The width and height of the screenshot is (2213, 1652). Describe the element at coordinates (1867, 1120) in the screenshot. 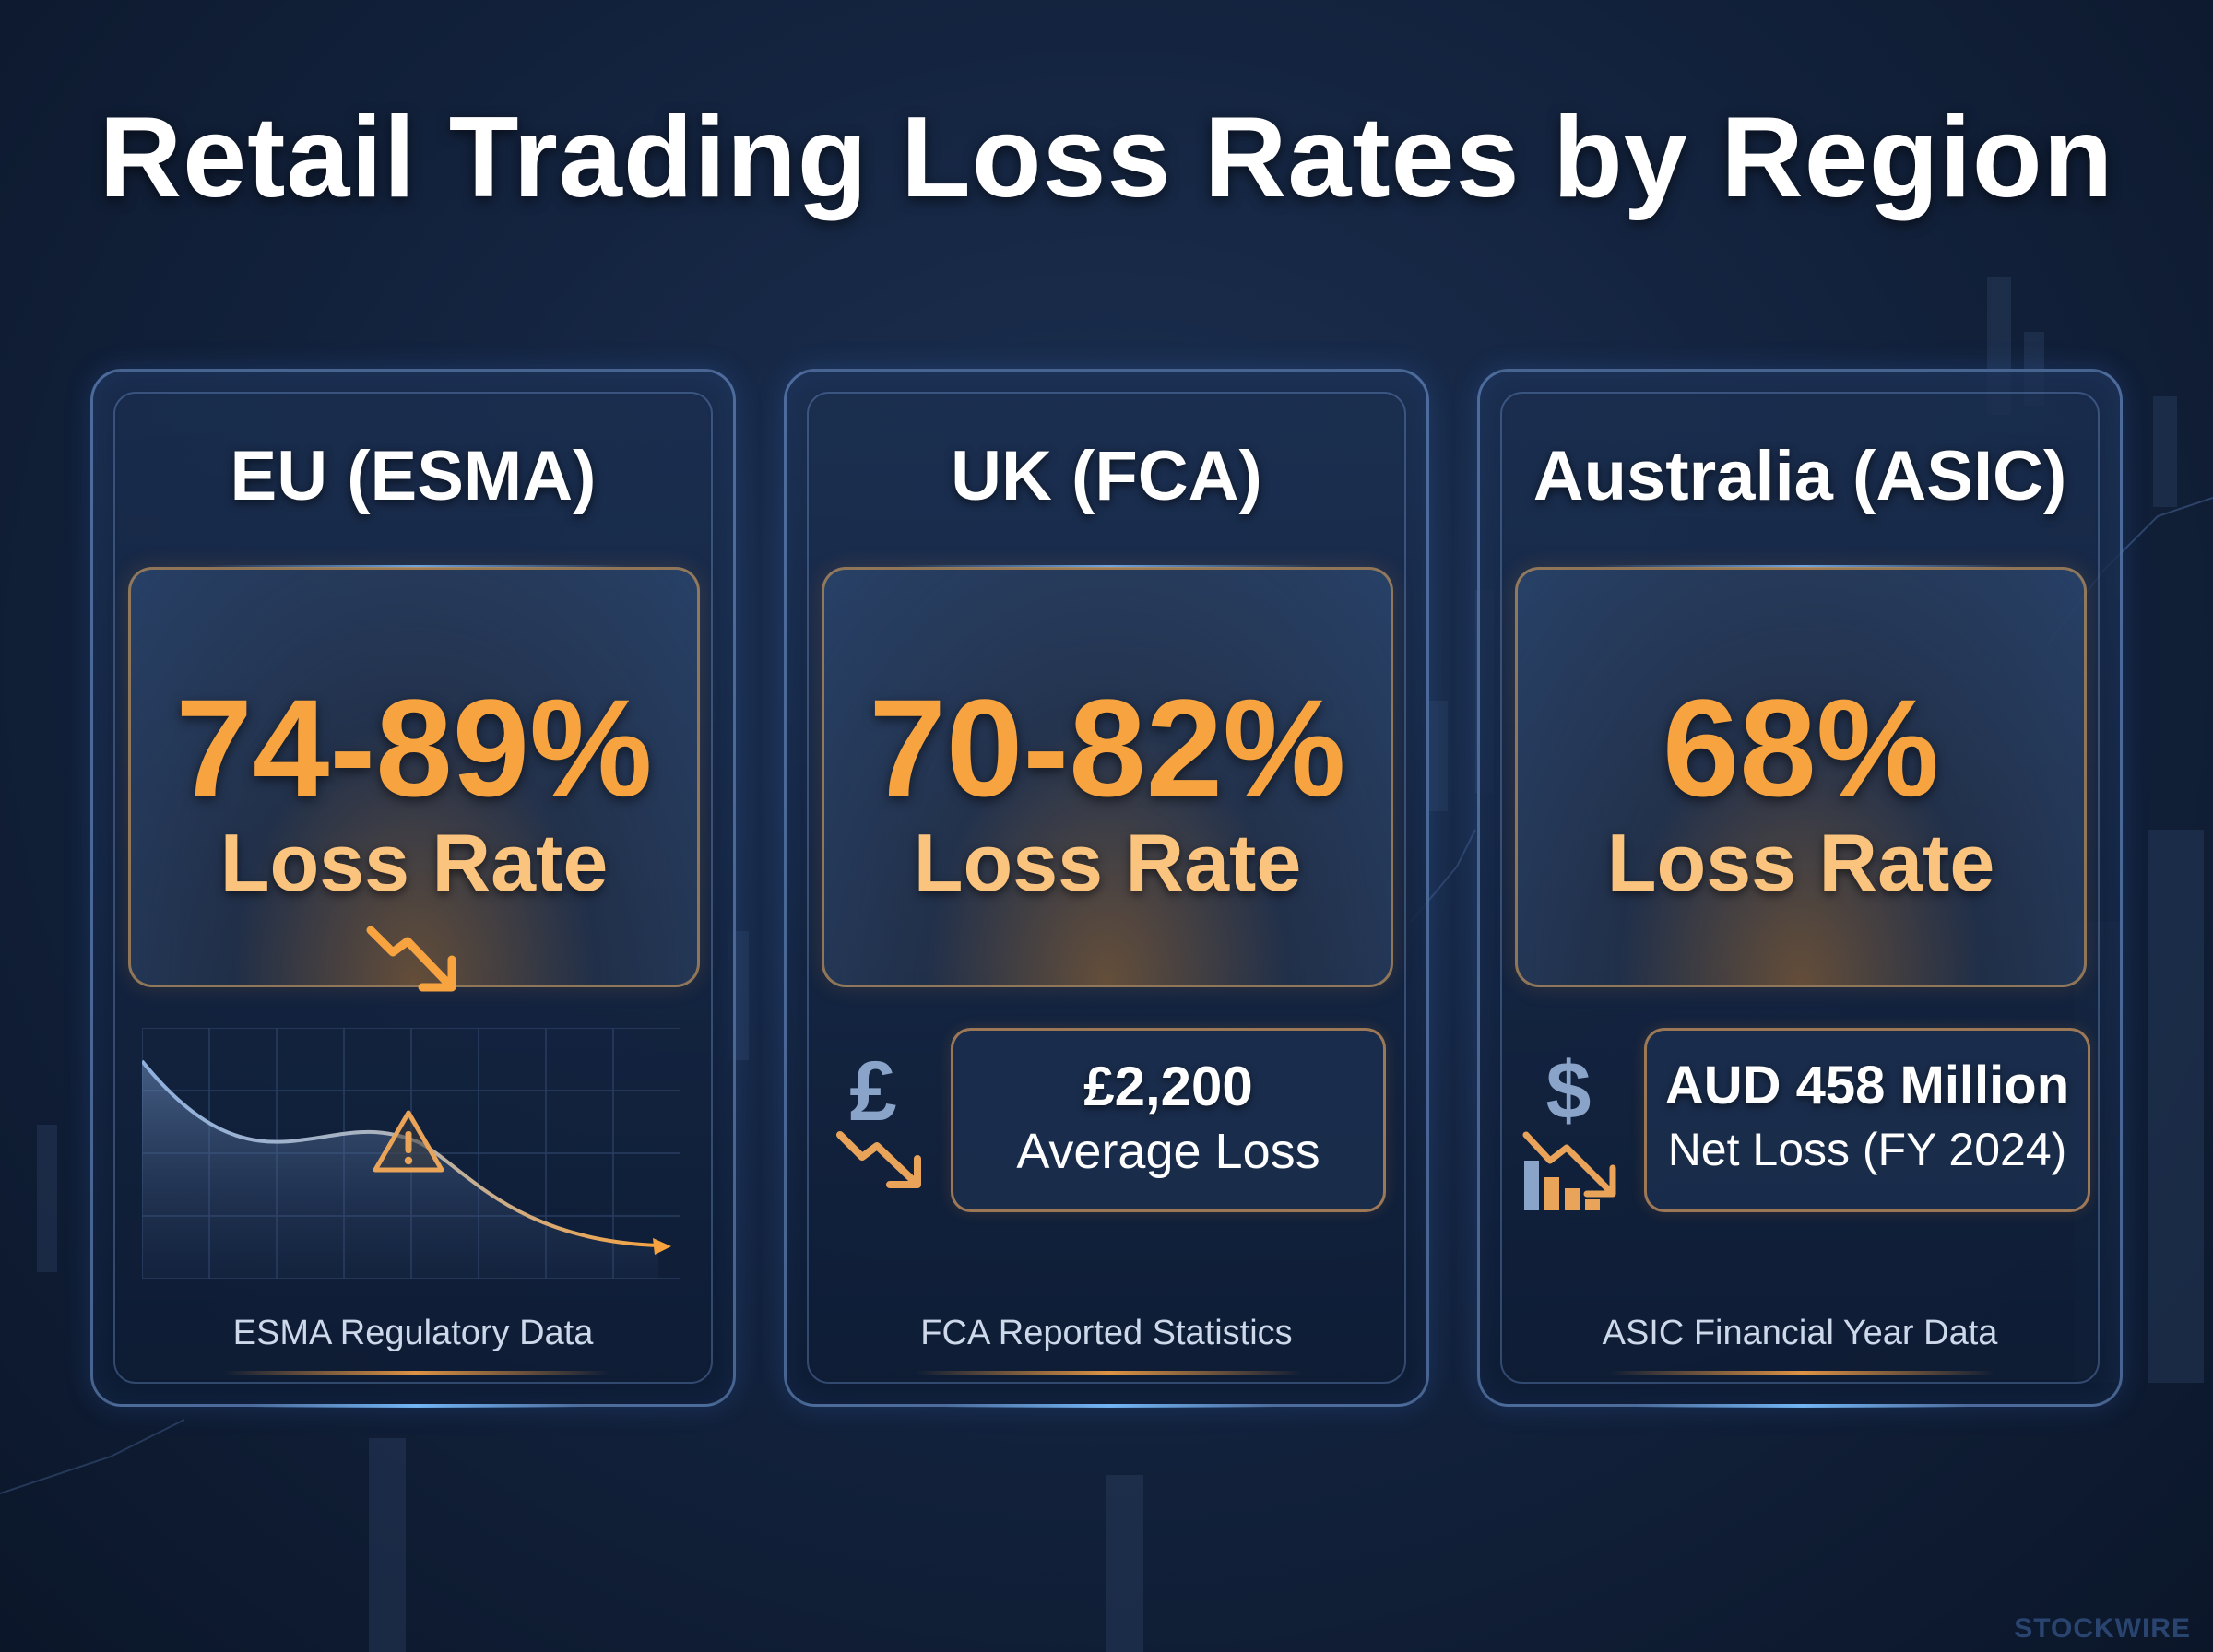

I see `net-loss-panel: AUD 458 Million Net Loss (FY 2024)` at that location.